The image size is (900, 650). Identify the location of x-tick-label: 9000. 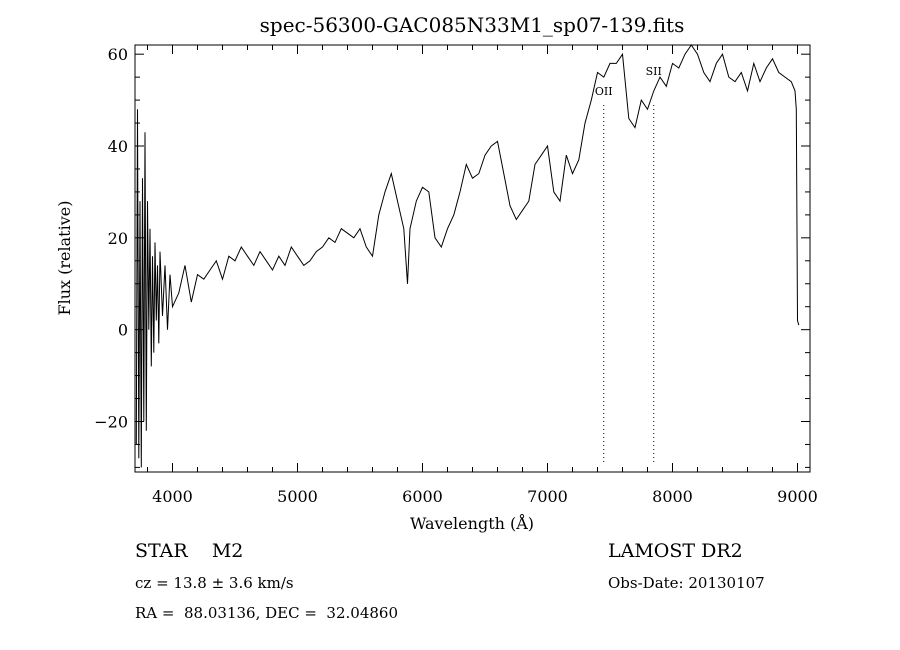
(797, 496).